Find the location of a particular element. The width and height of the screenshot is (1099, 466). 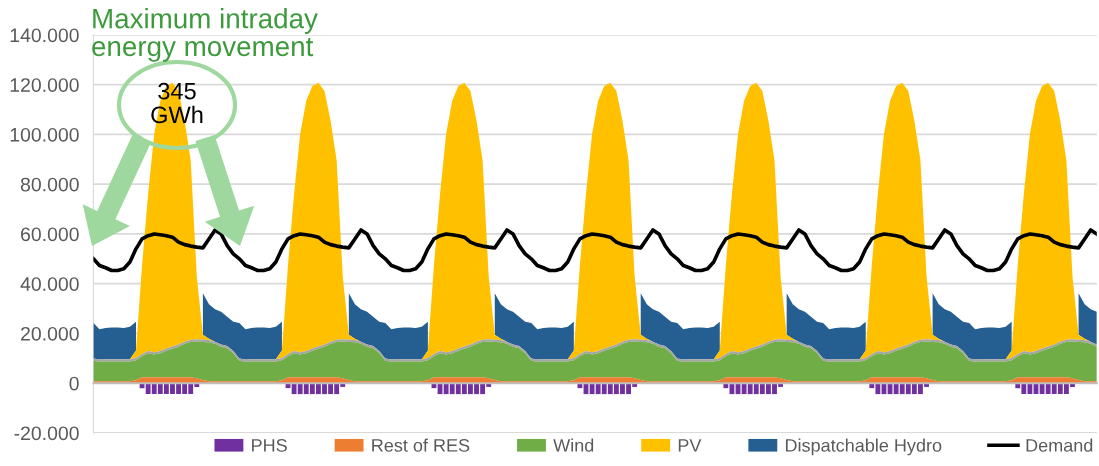

legend-label: PV is located at coordinates (690, 445).